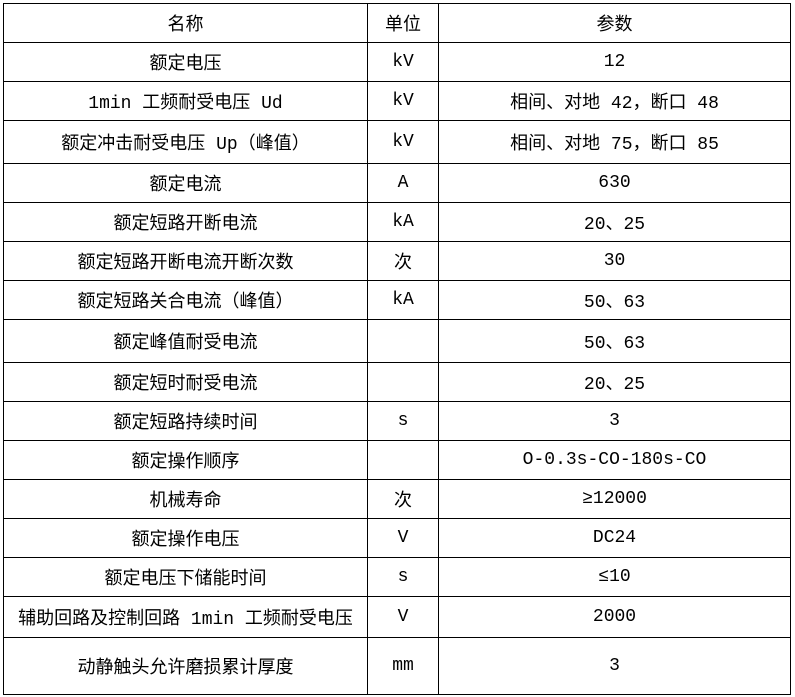 Image resolution: width=795 pixels, height=697 pixels. I want to click on spec-name-cell: 额定短路关合电流（峰值）, so click(185, 300).